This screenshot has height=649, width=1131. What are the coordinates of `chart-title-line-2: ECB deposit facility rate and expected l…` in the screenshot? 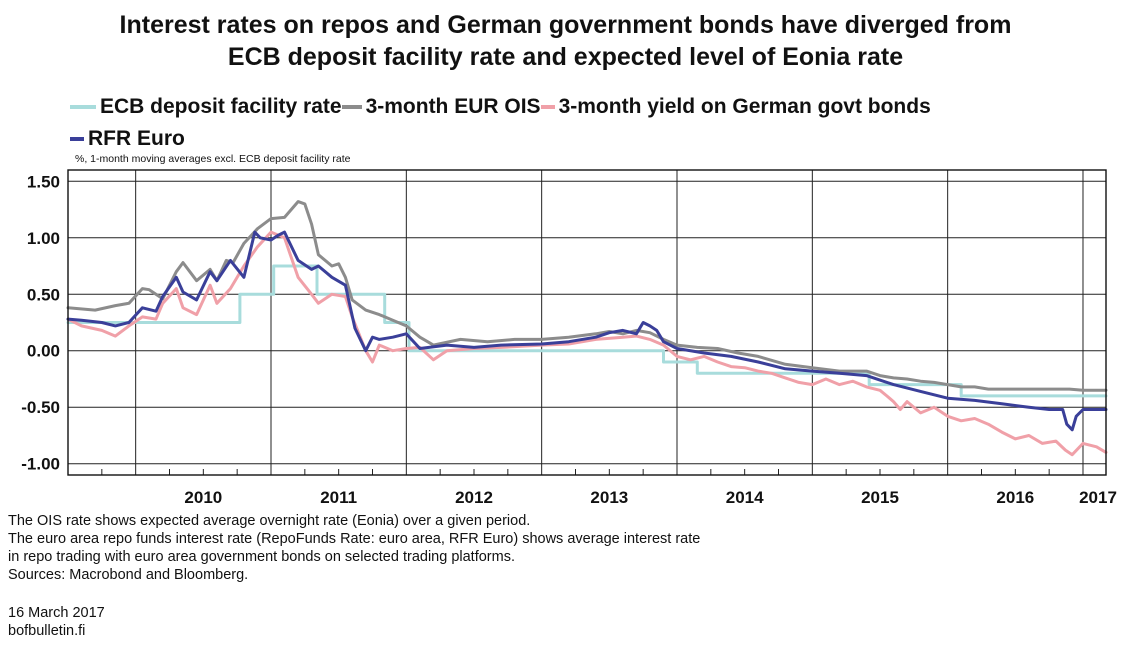 It's located at (565, 57).